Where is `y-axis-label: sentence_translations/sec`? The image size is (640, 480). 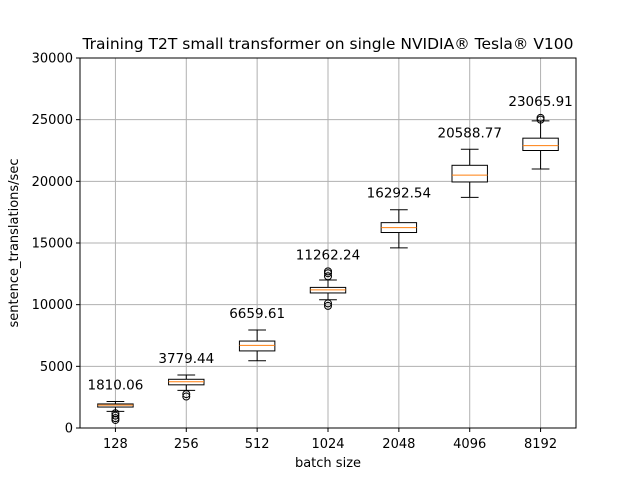 y-axis-label: sentence_translations/sec is located at coordinates (14, 243).